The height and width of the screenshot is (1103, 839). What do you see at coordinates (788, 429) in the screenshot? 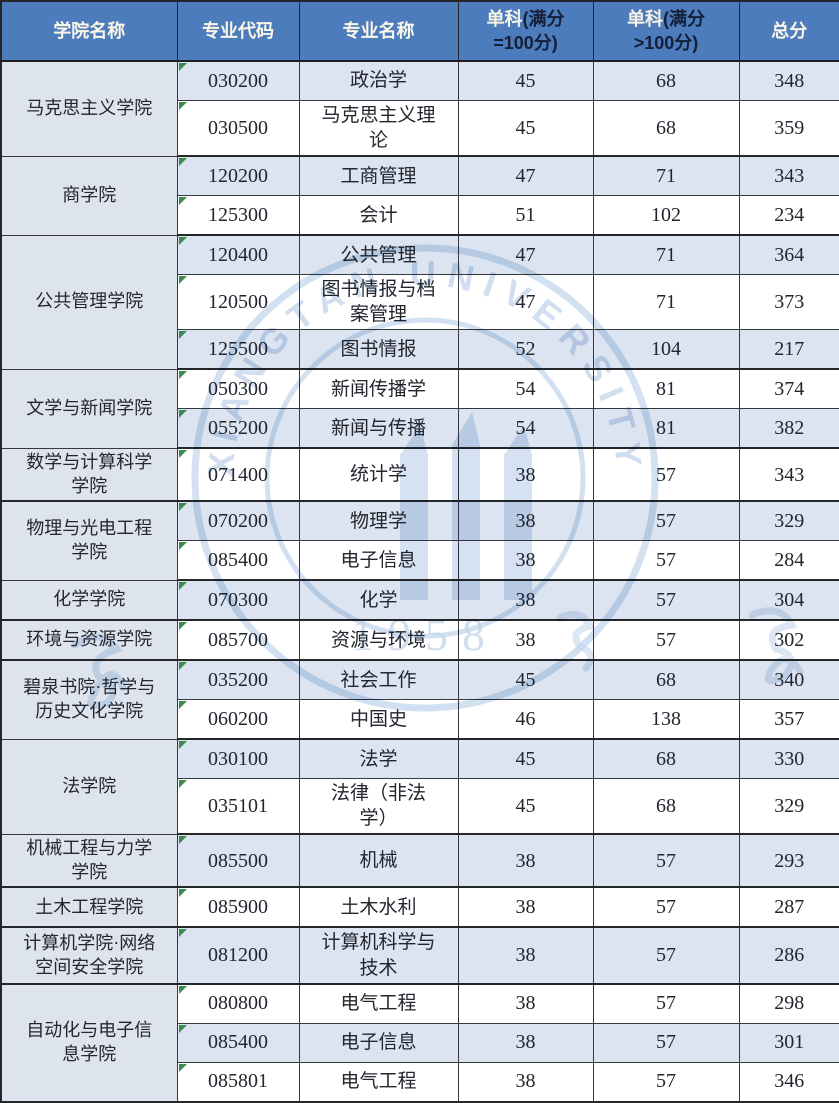
I see `total-cell: 382` at bounding box center [788, 429].